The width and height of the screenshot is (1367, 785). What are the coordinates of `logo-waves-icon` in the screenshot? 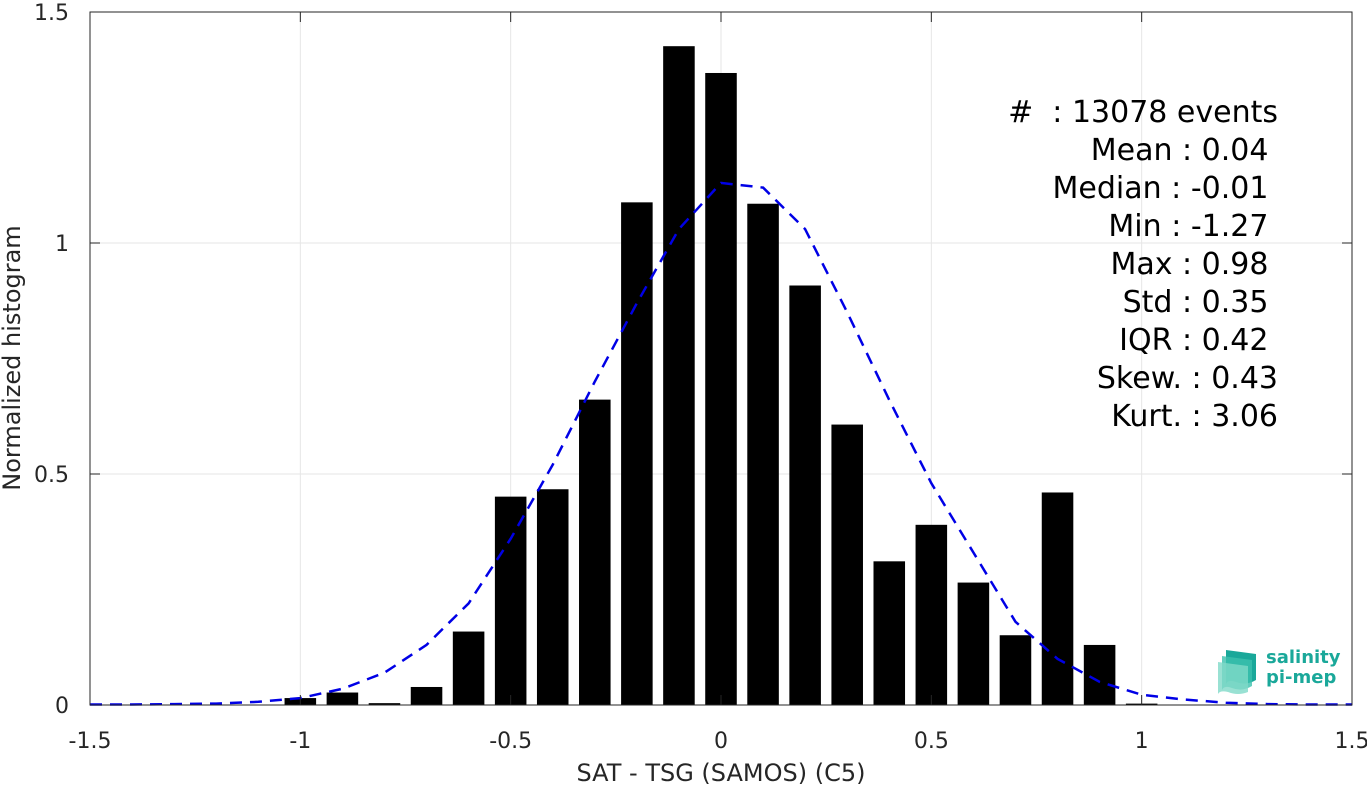 It's located at (1237, 672).